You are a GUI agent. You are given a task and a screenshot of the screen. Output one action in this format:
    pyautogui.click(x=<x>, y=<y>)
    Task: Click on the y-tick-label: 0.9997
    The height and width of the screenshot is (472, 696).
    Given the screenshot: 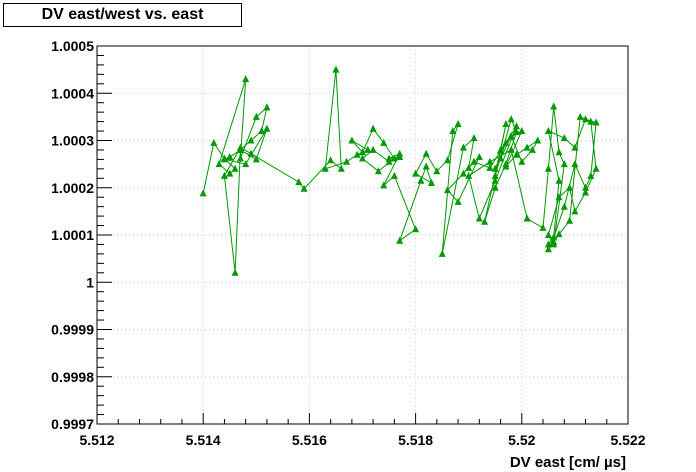 What is the action you would take?
    pyautogui.click(x=72, y=424)
    